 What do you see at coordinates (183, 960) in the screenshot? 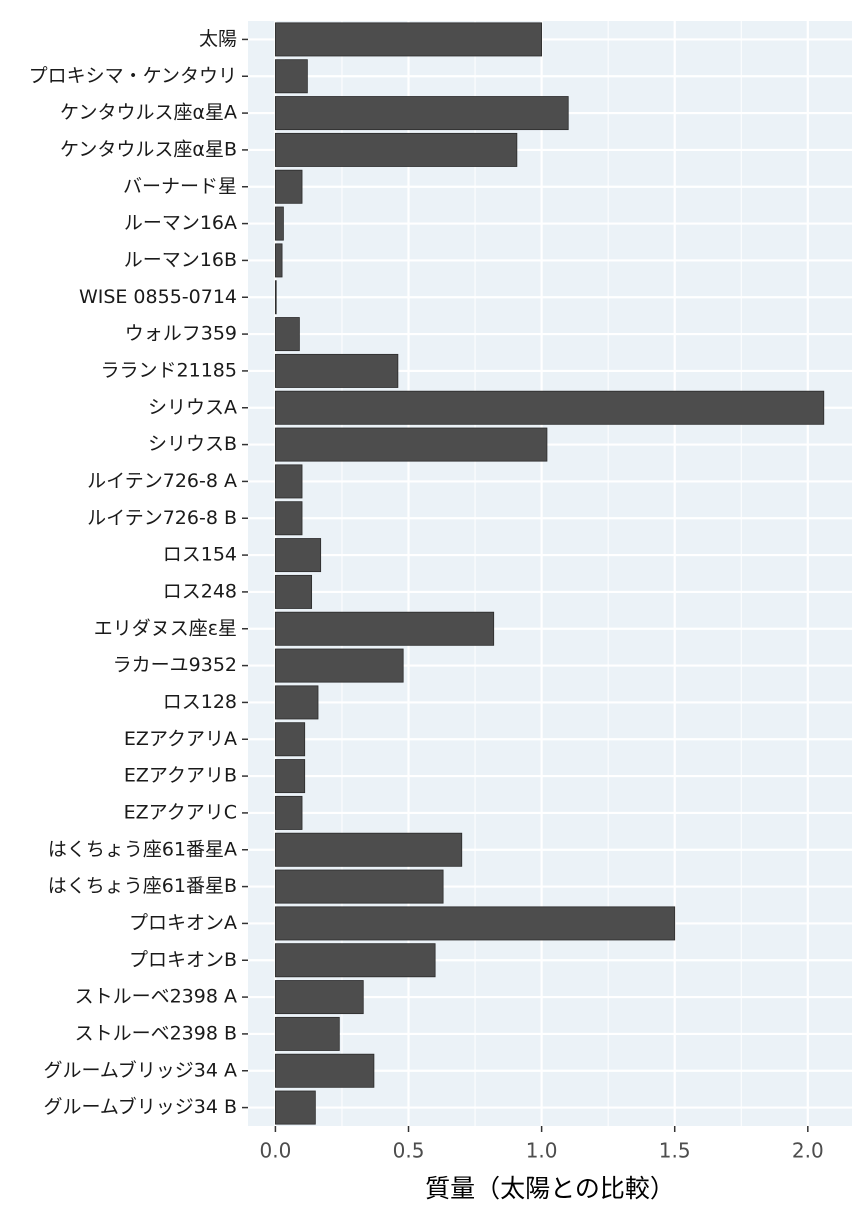
I see `y-tick-label: プロキオンB` at bounding box center [183, 960].